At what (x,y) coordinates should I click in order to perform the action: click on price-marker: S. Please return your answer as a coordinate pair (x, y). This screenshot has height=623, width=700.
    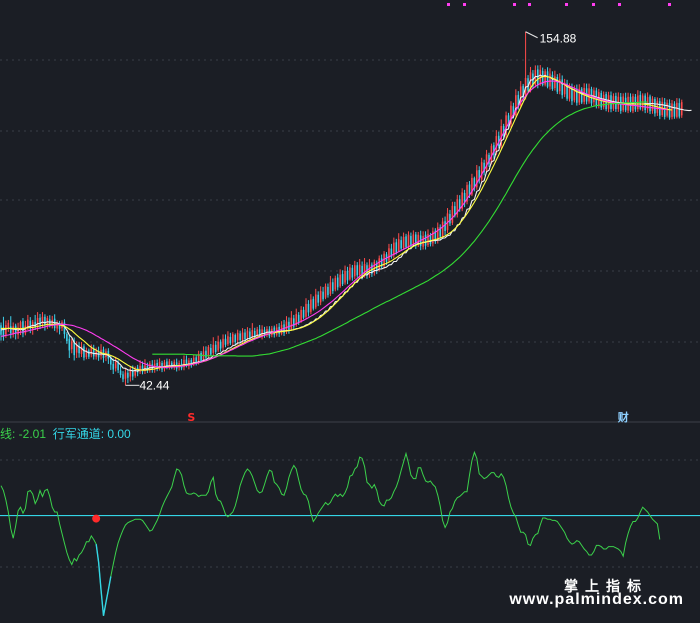
    Looking at the image, I should click on (191, 417).